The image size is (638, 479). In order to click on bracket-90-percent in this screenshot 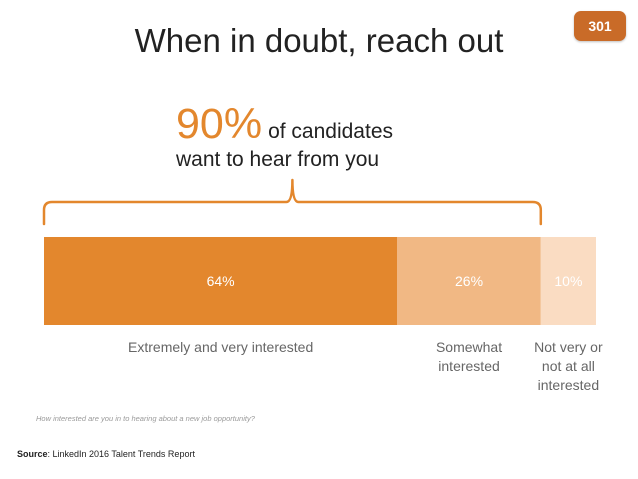, I will do `click(292, 202)`.